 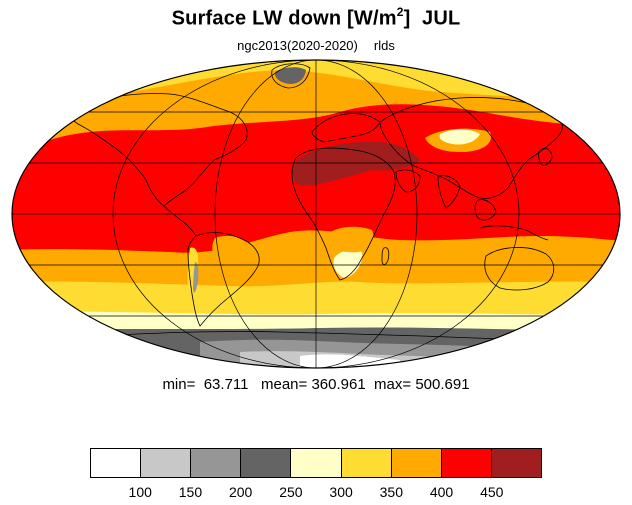 I want to click on colorbar, so click(x=316, y=463).